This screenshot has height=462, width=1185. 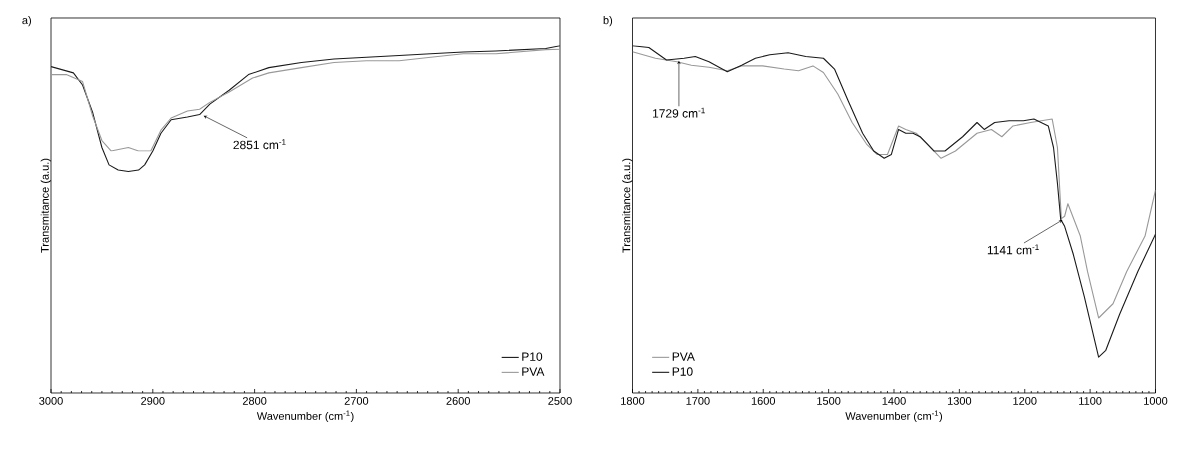 What do you see at coordinates (829, 401) in the screenshot?
I see `x-tick-label: 1500` at bounding box center [829, 401].